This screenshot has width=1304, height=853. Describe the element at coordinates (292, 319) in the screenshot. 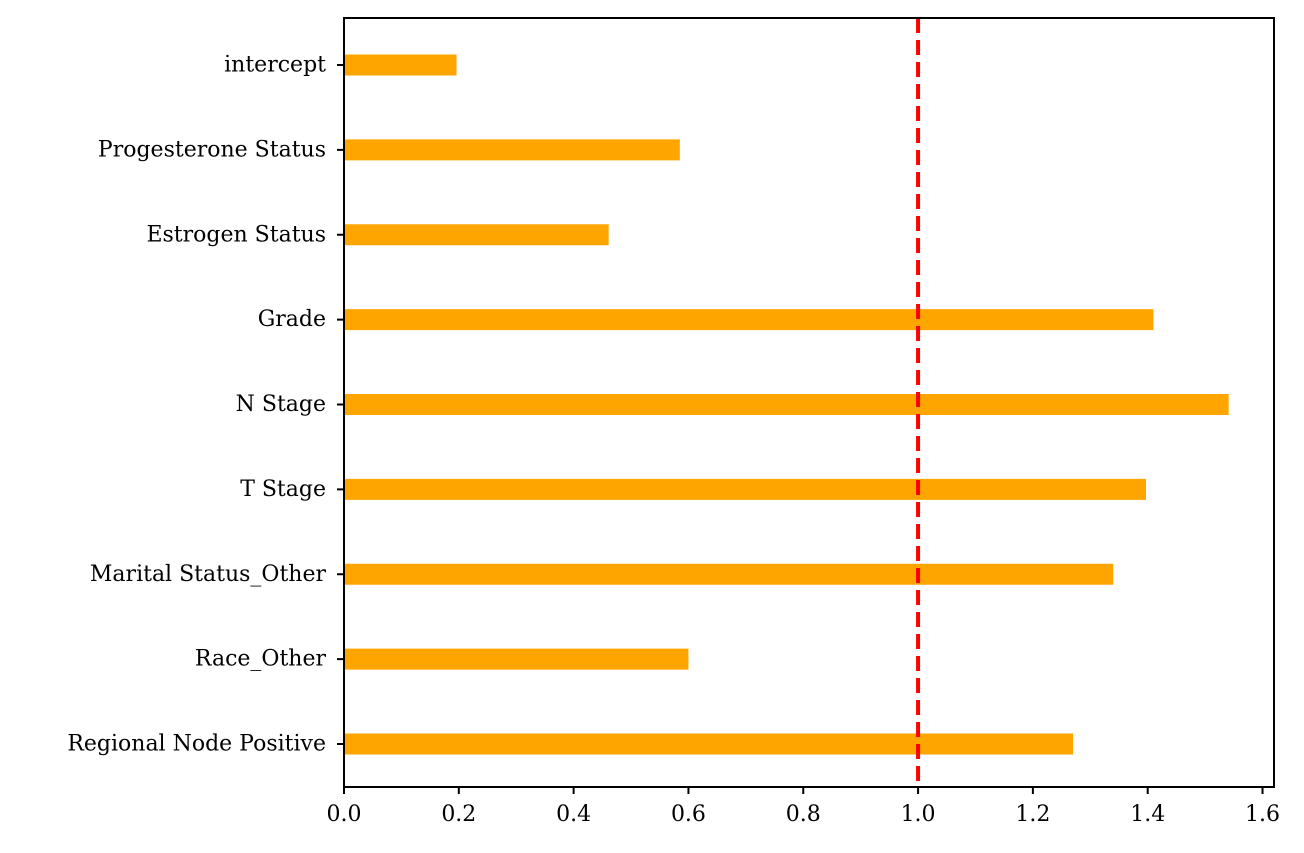

I see `y-tick-label: Grade` at that location.